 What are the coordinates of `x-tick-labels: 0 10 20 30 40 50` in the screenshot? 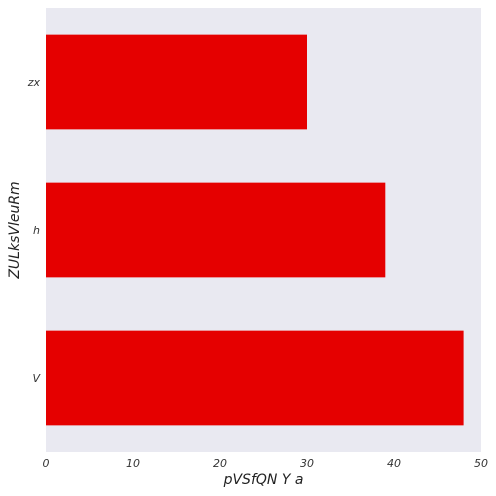 It's located at (266, 463).